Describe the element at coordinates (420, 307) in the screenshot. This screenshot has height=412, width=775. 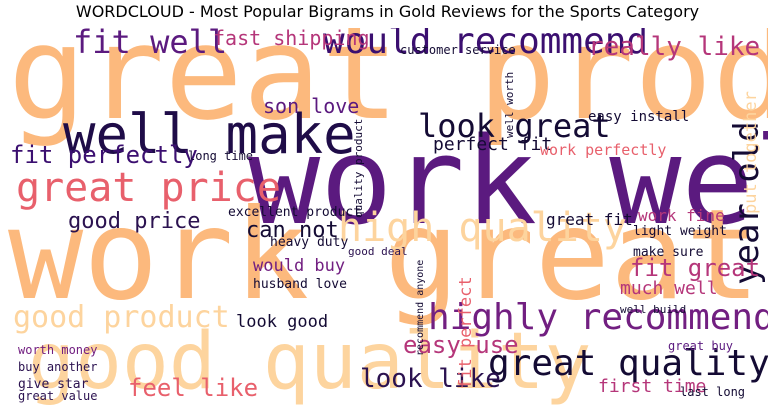
I see `bigram-recommend-anyone: recommend anyone` at that location.